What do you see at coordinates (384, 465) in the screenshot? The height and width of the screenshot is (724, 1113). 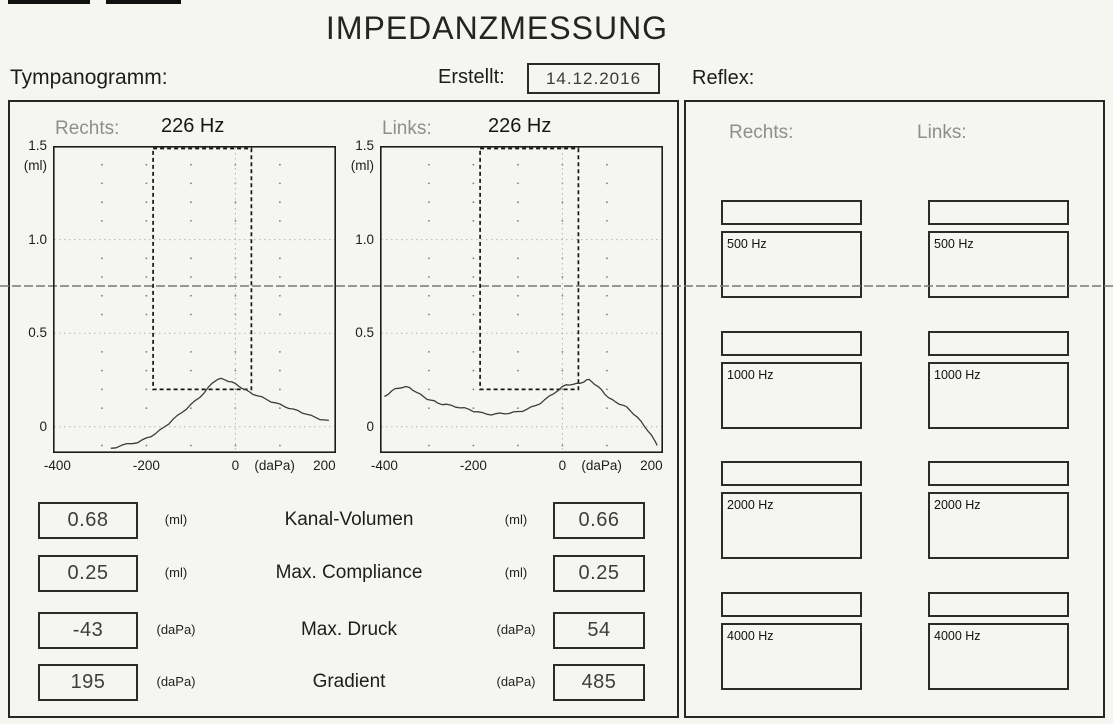 I see `tympanogram-links-xtick-label: -400` at bounding box center [384, 465].